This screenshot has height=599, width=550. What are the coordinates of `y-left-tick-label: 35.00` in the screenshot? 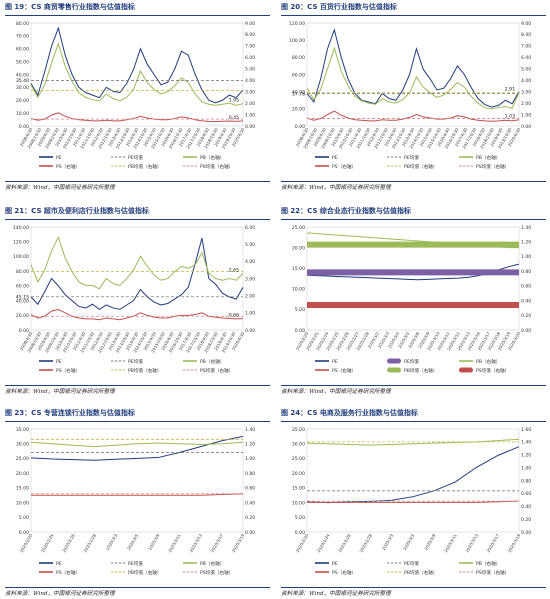 It's located at (22, 430).